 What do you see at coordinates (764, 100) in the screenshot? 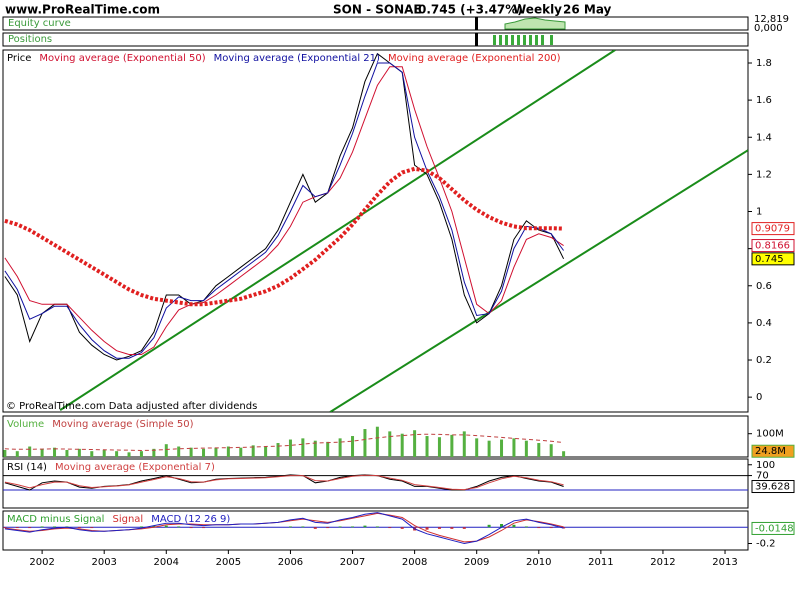
I see `y-tick-label: 1.6` at bounding box center [764, 100].